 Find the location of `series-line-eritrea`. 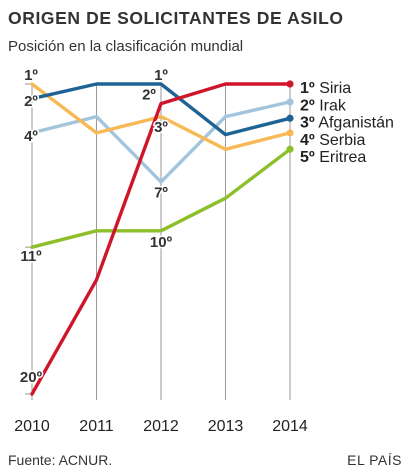

series-line-eritrea is located at coordinates (161, 198).